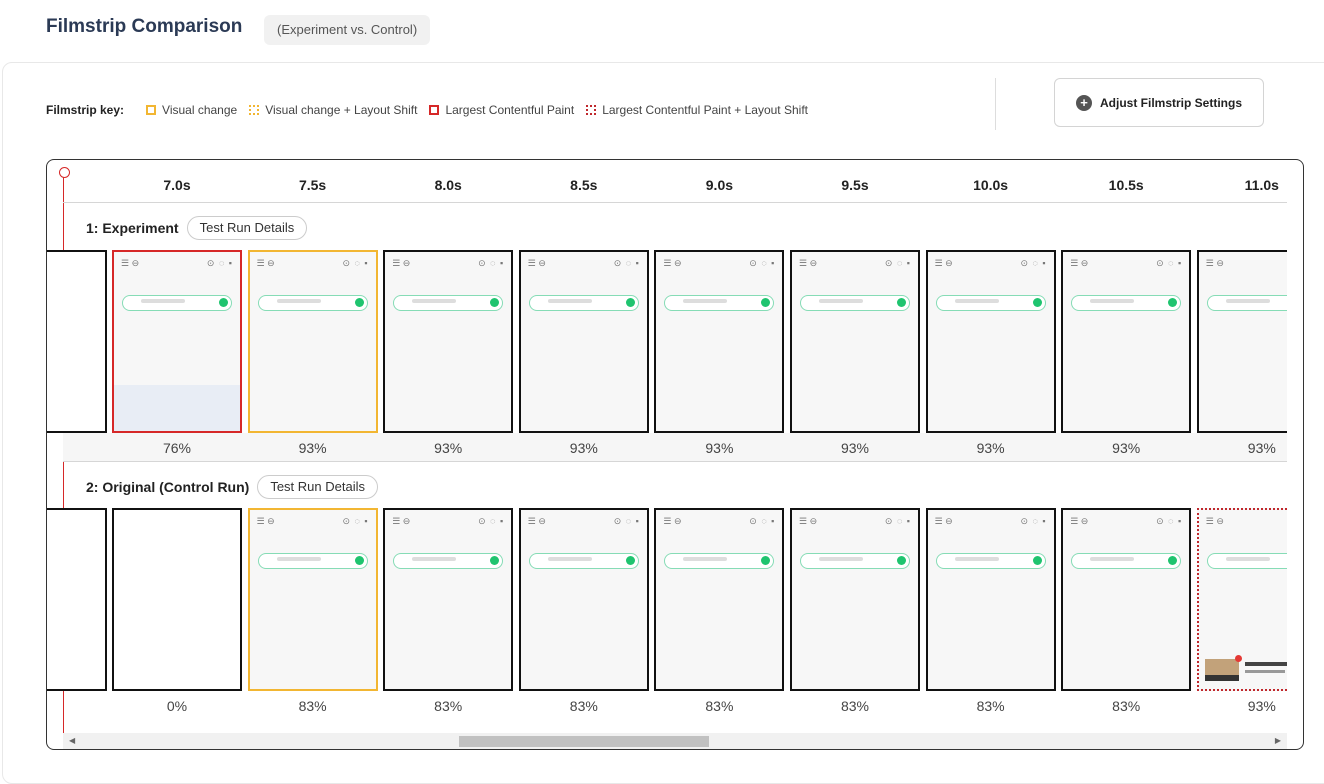 This screenshot has height=784, width=1324. What do you see at coordinates (1084, 103) in the screenshot?
I see `plus-circle-icon: +` at bounding box center [1084, 103].